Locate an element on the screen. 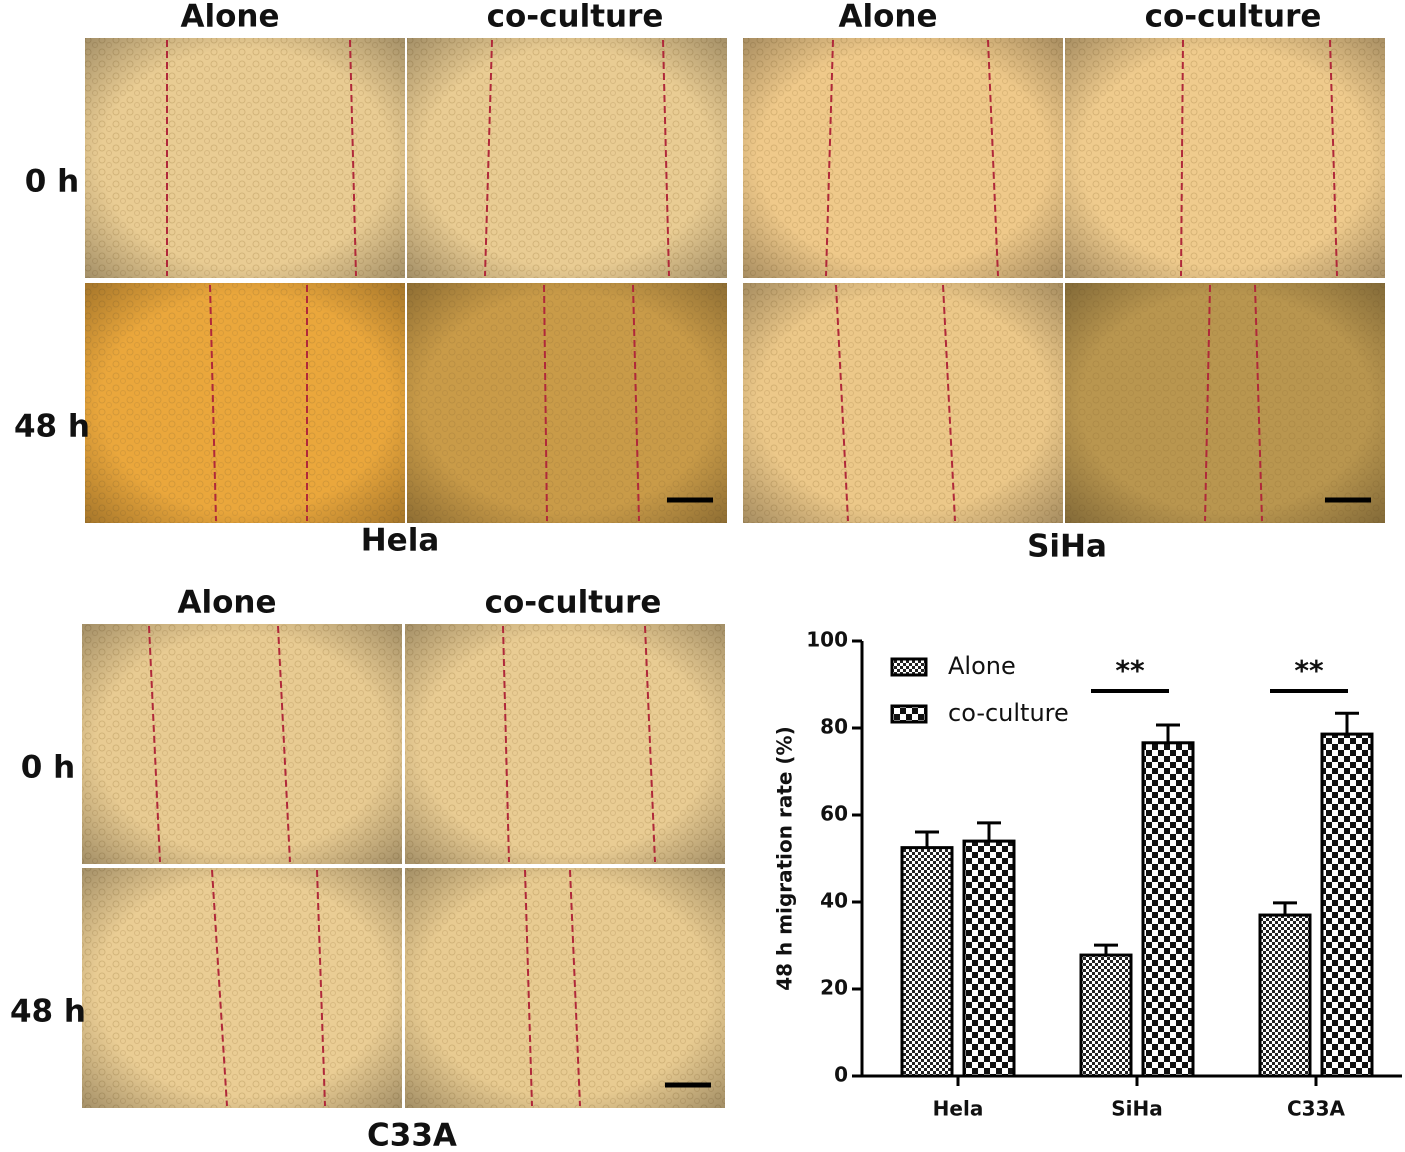 This screenshot has width=1405, height=1152. y-tick-label: 20 is located at coordinates (834, 988).